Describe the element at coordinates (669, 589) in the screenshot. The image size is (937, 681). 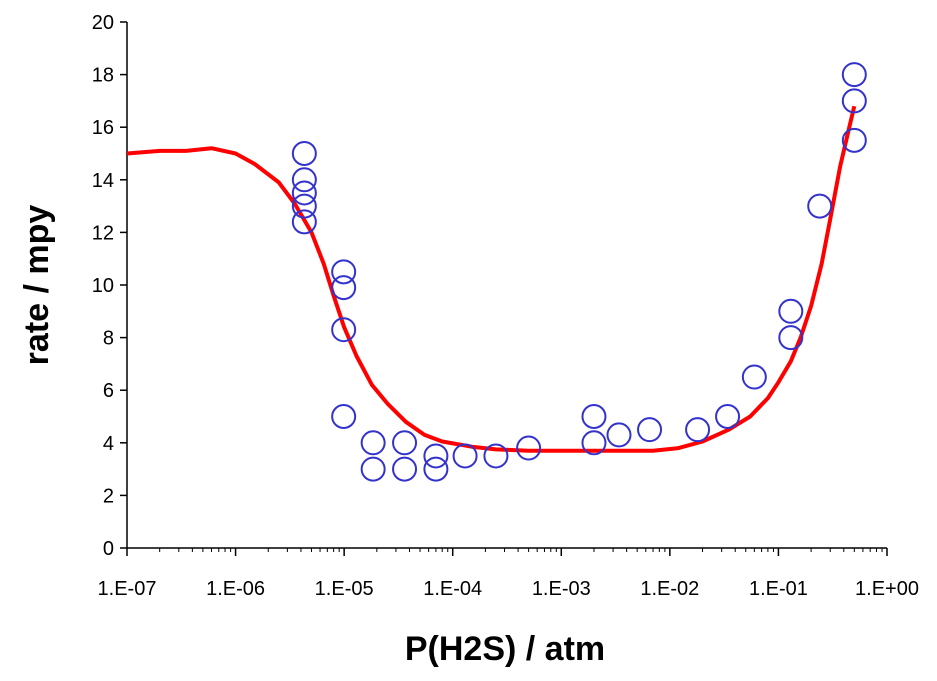
I see `x-tick-label: 1.E-02` at that location.